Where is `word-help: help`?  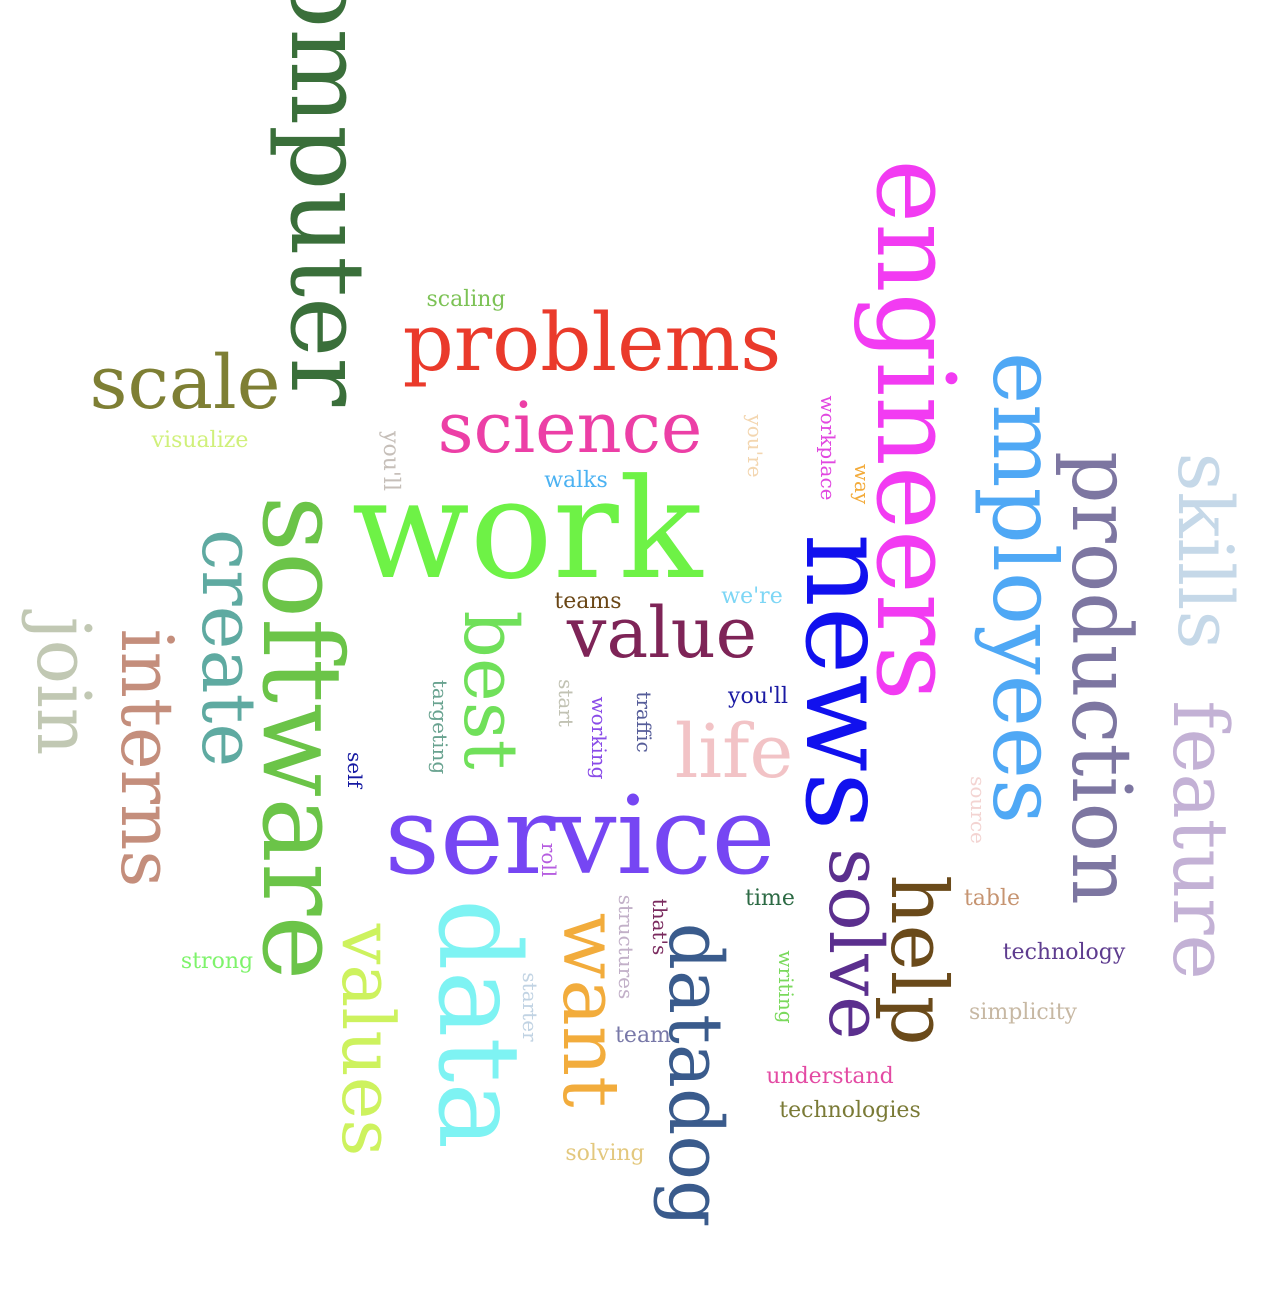
word-help: help is located at coordinates (918, 960).